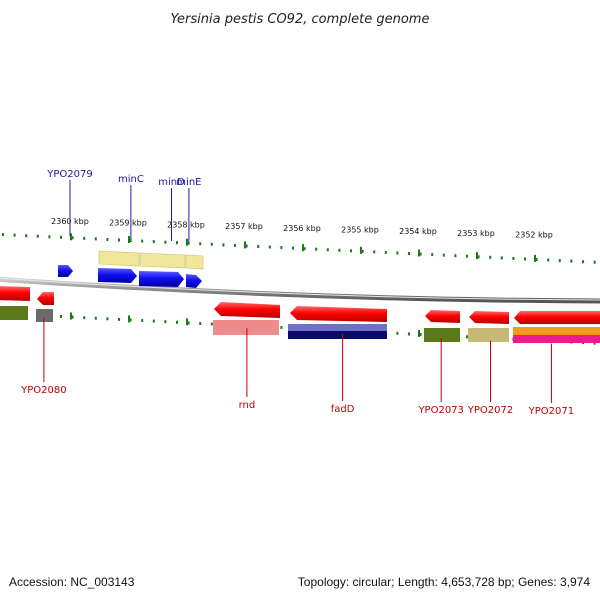  I want to click on cds-ypo2072, so click(488, 335).